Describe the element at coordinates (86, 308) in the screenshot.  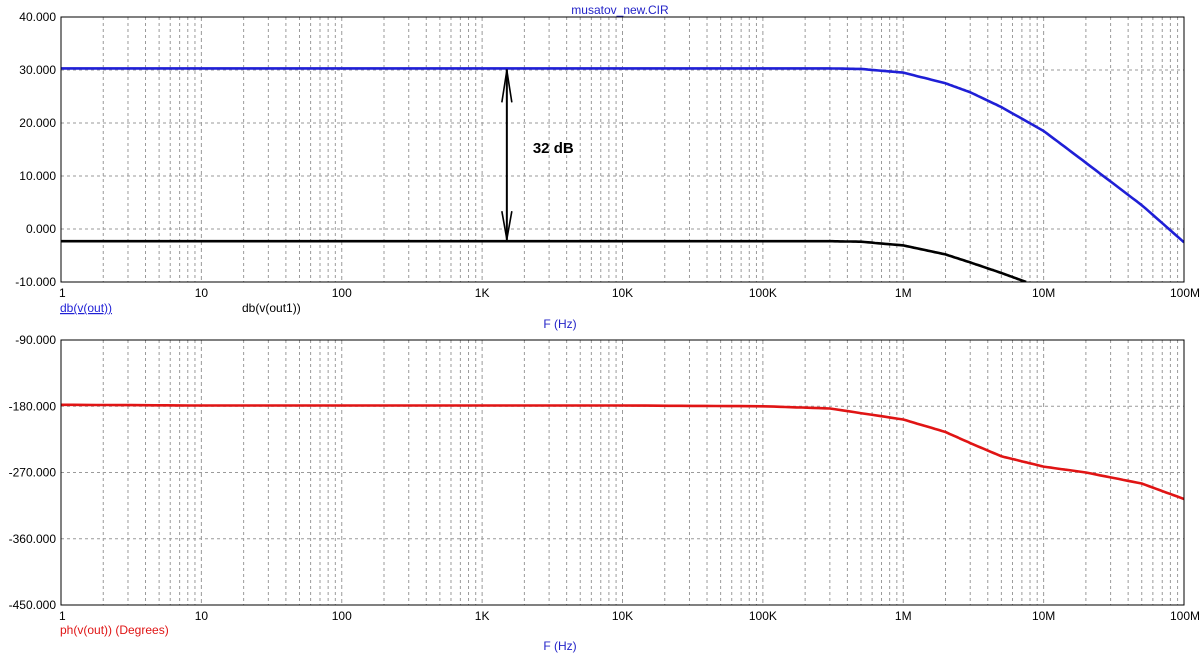
I see `legend-db-out: db(v(out))` at that location.